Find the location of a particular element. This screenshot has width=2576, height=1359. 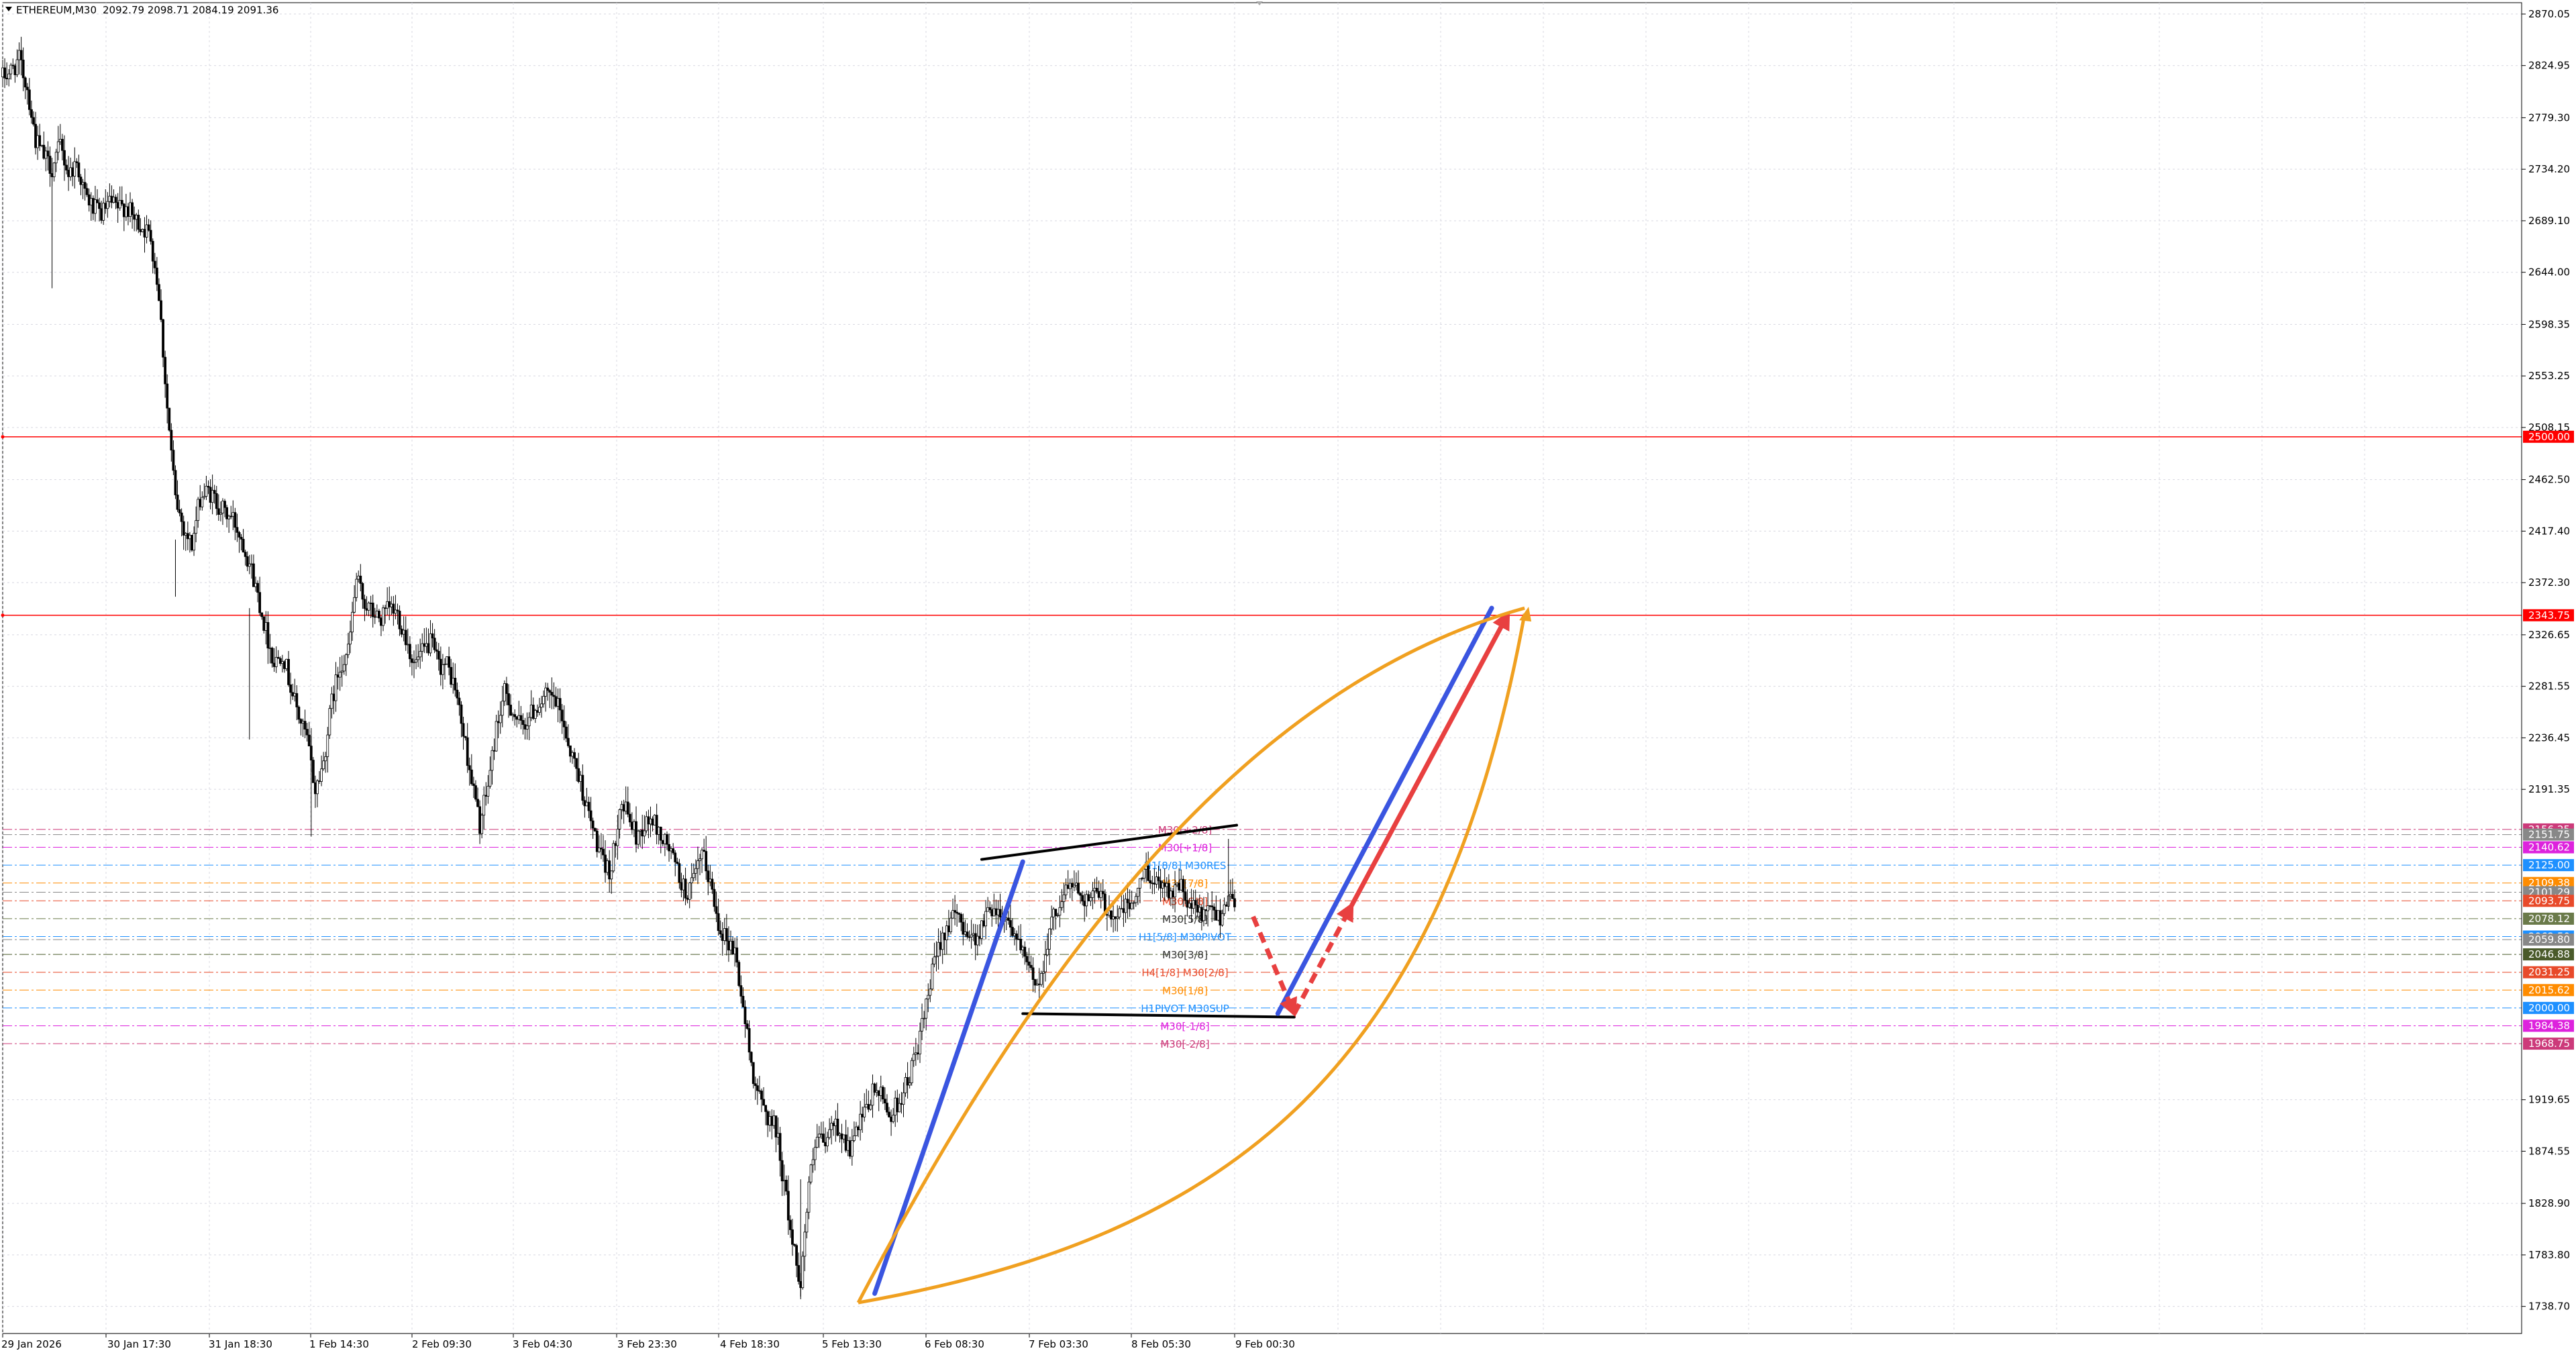

price-level-badge-text: 2151.75 is located at coordinates (2549, 835).